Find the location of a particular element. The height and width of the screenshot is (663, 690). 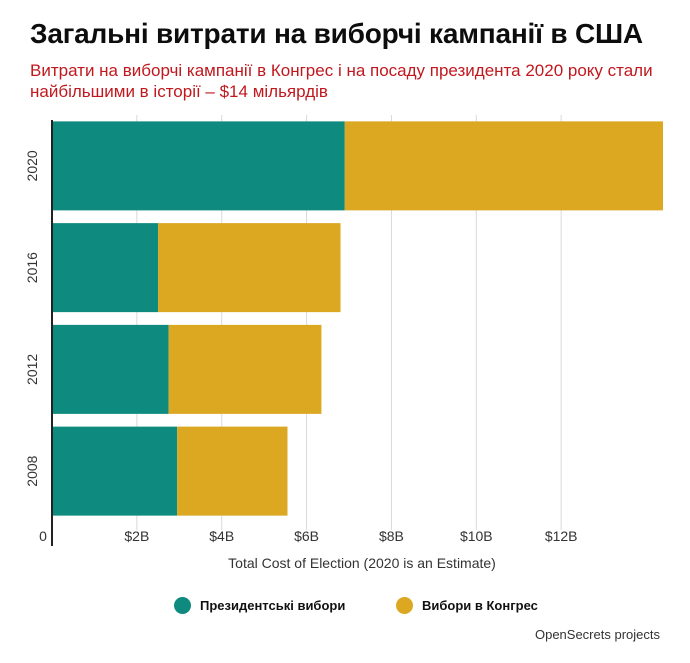

x-tick-label-3: $6B is located at coordinates (306, 536).